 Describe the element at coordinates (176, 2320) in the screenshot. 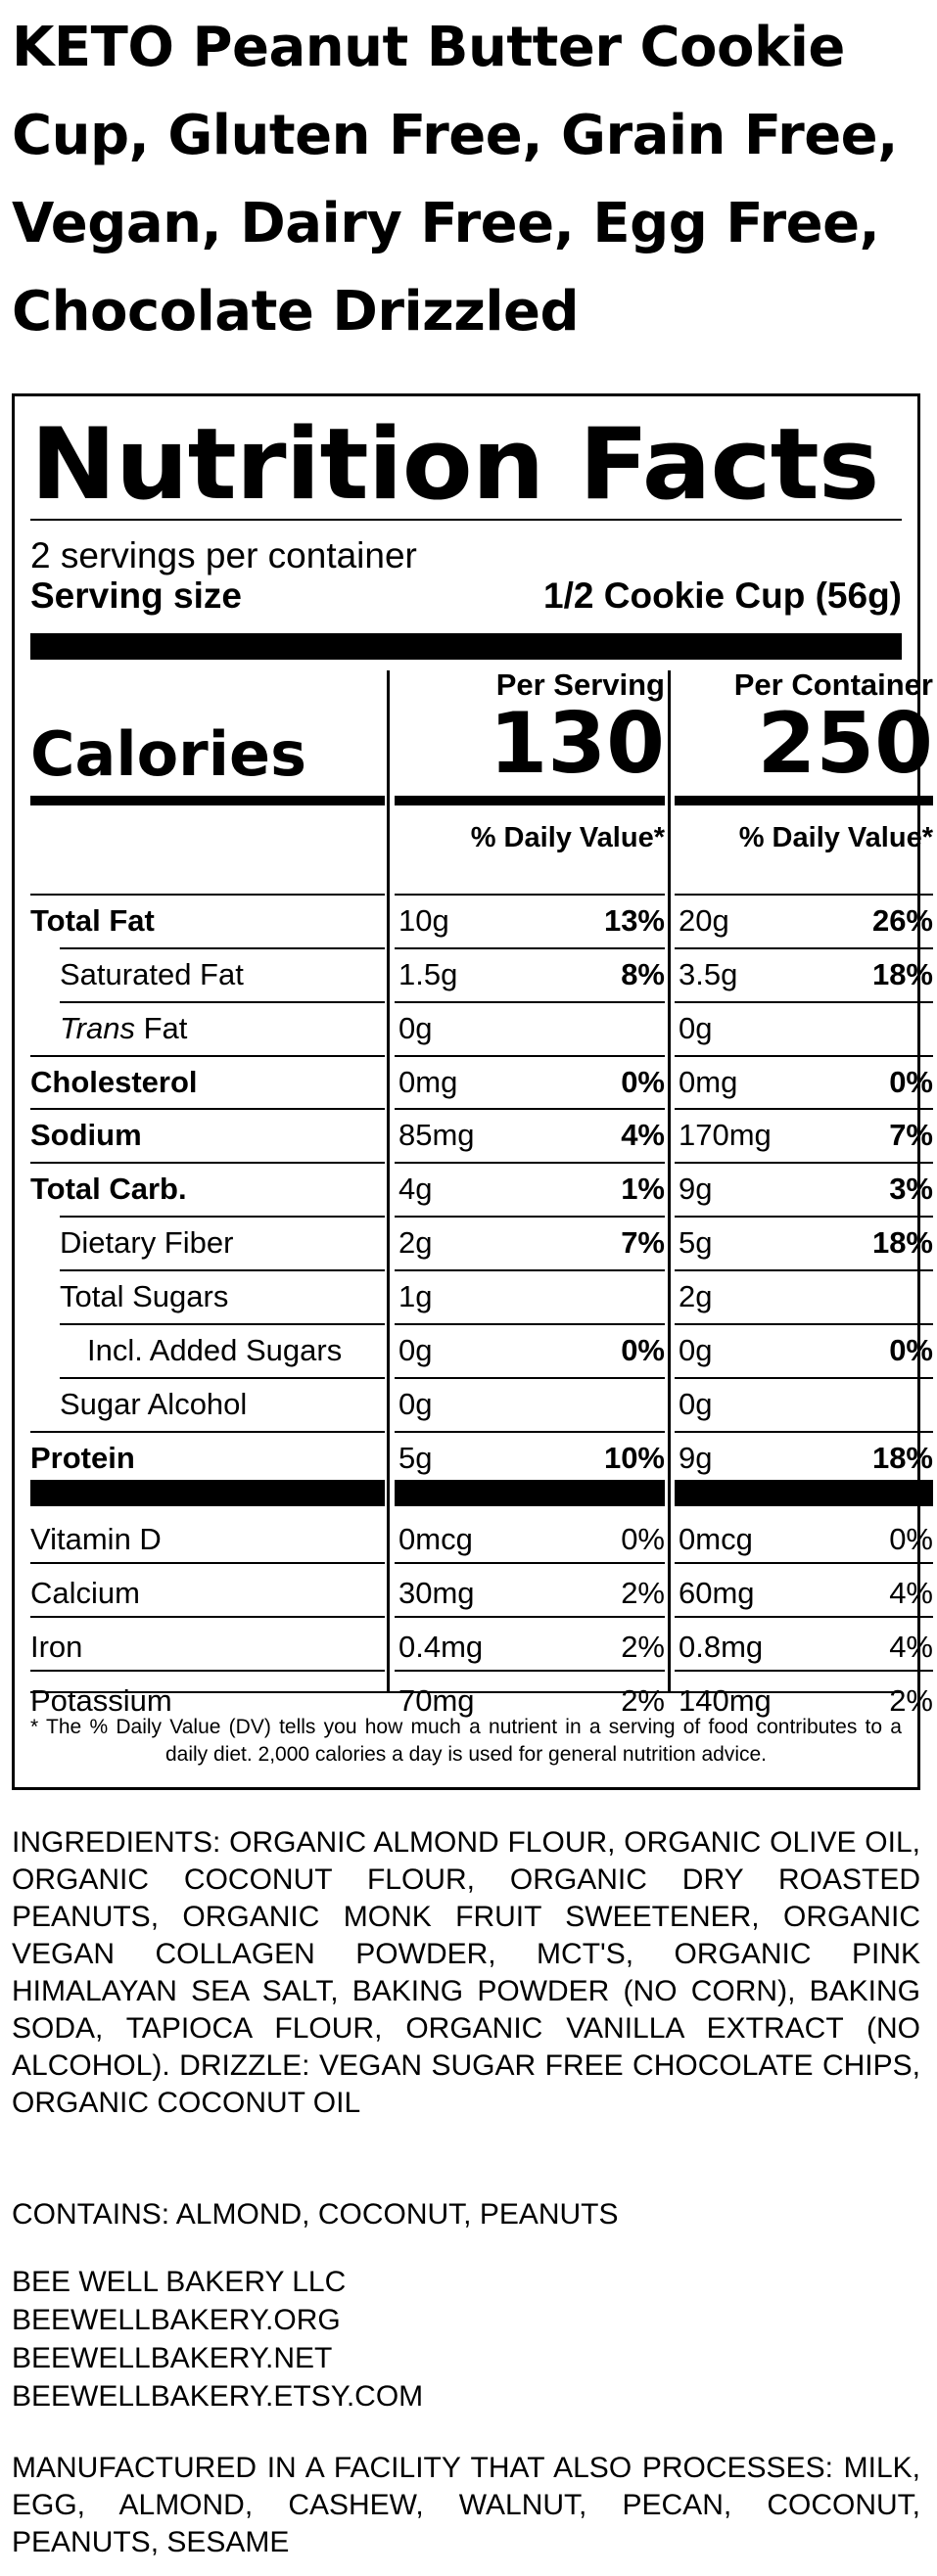

I see `company-link-org: BEEWELLBAKERY.ORG` at that location.